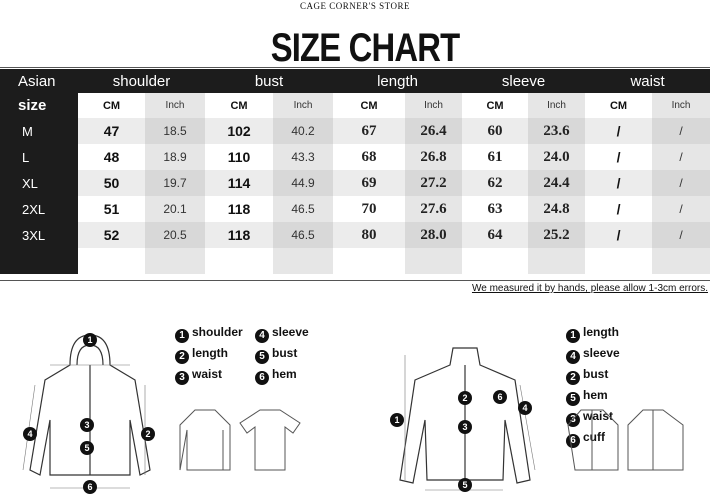  Describe the element at coordinates (355, 280) in the screenshot. I see `divider` at that location.